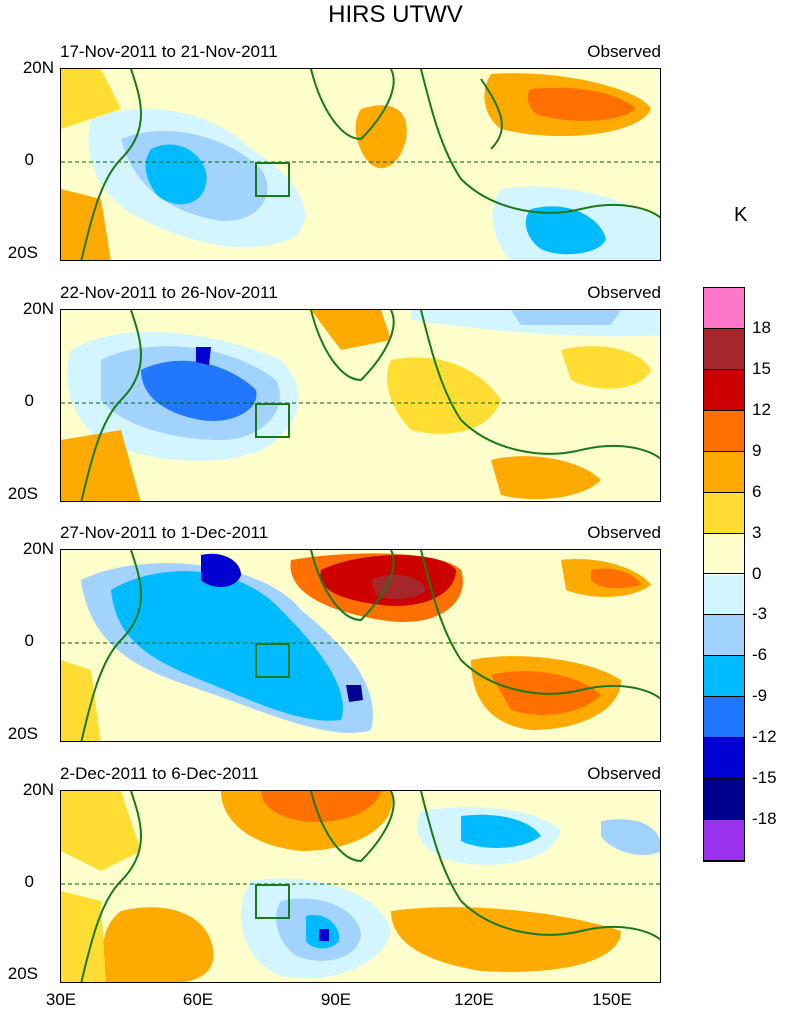 The height and width of the screenshot is (1013, 791). I want to click on colorbar-tick-label: 3, so click(757, 532).